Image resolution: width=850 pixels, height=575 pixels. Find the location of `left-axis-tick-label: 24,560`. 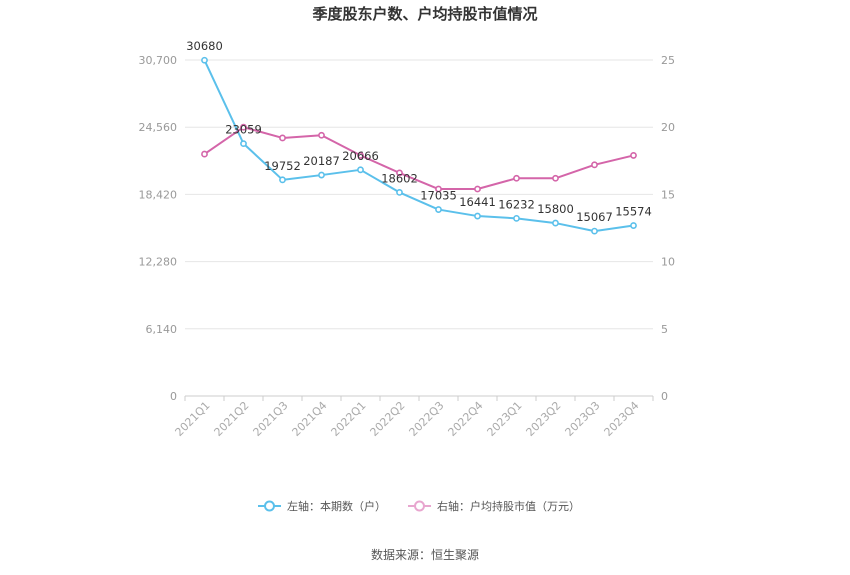

left-axis-tick-label: 24,560 is located at coordinates (158, 127).